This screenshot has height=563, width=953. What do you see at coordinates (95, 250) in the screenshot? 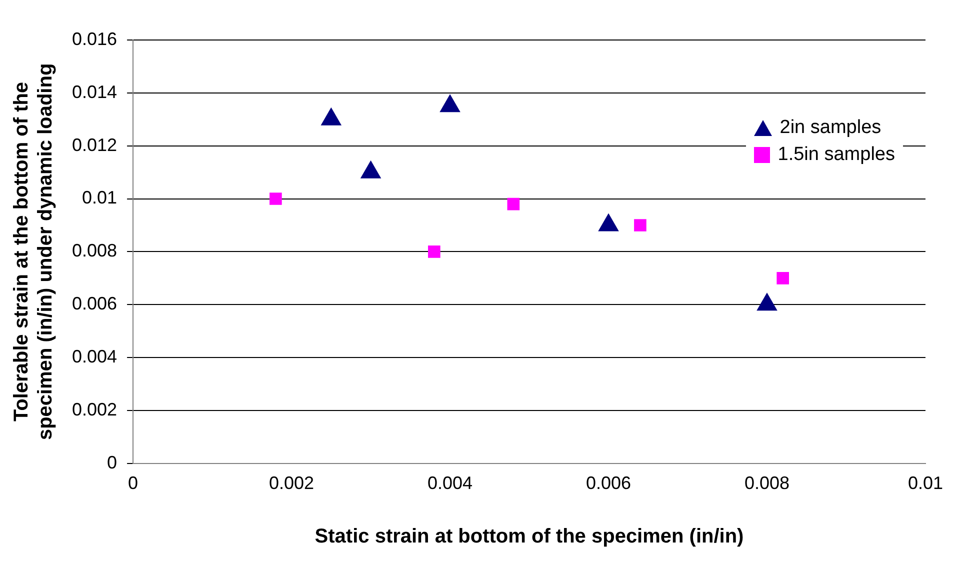
I see `y-tick-label: 0.008` at bounding box center [95, 250].